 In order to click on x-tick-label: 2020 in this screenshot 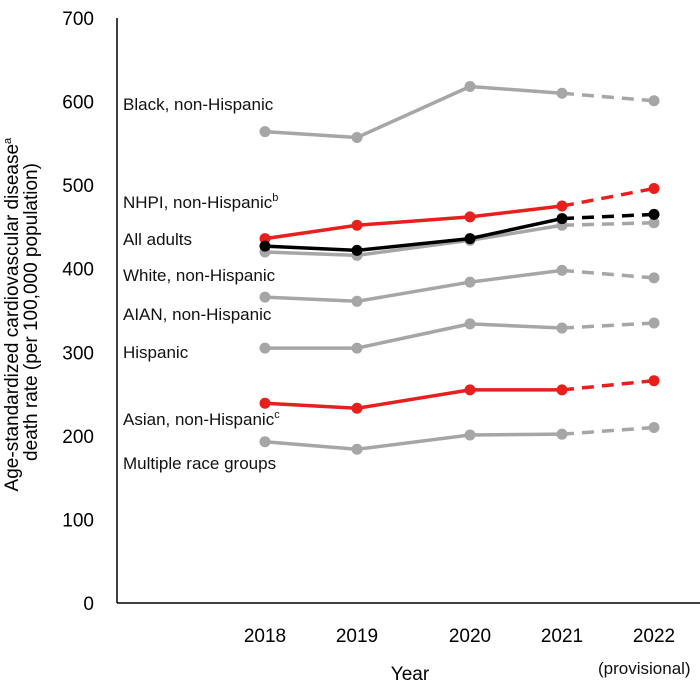, I will do `click(470, 636)`.